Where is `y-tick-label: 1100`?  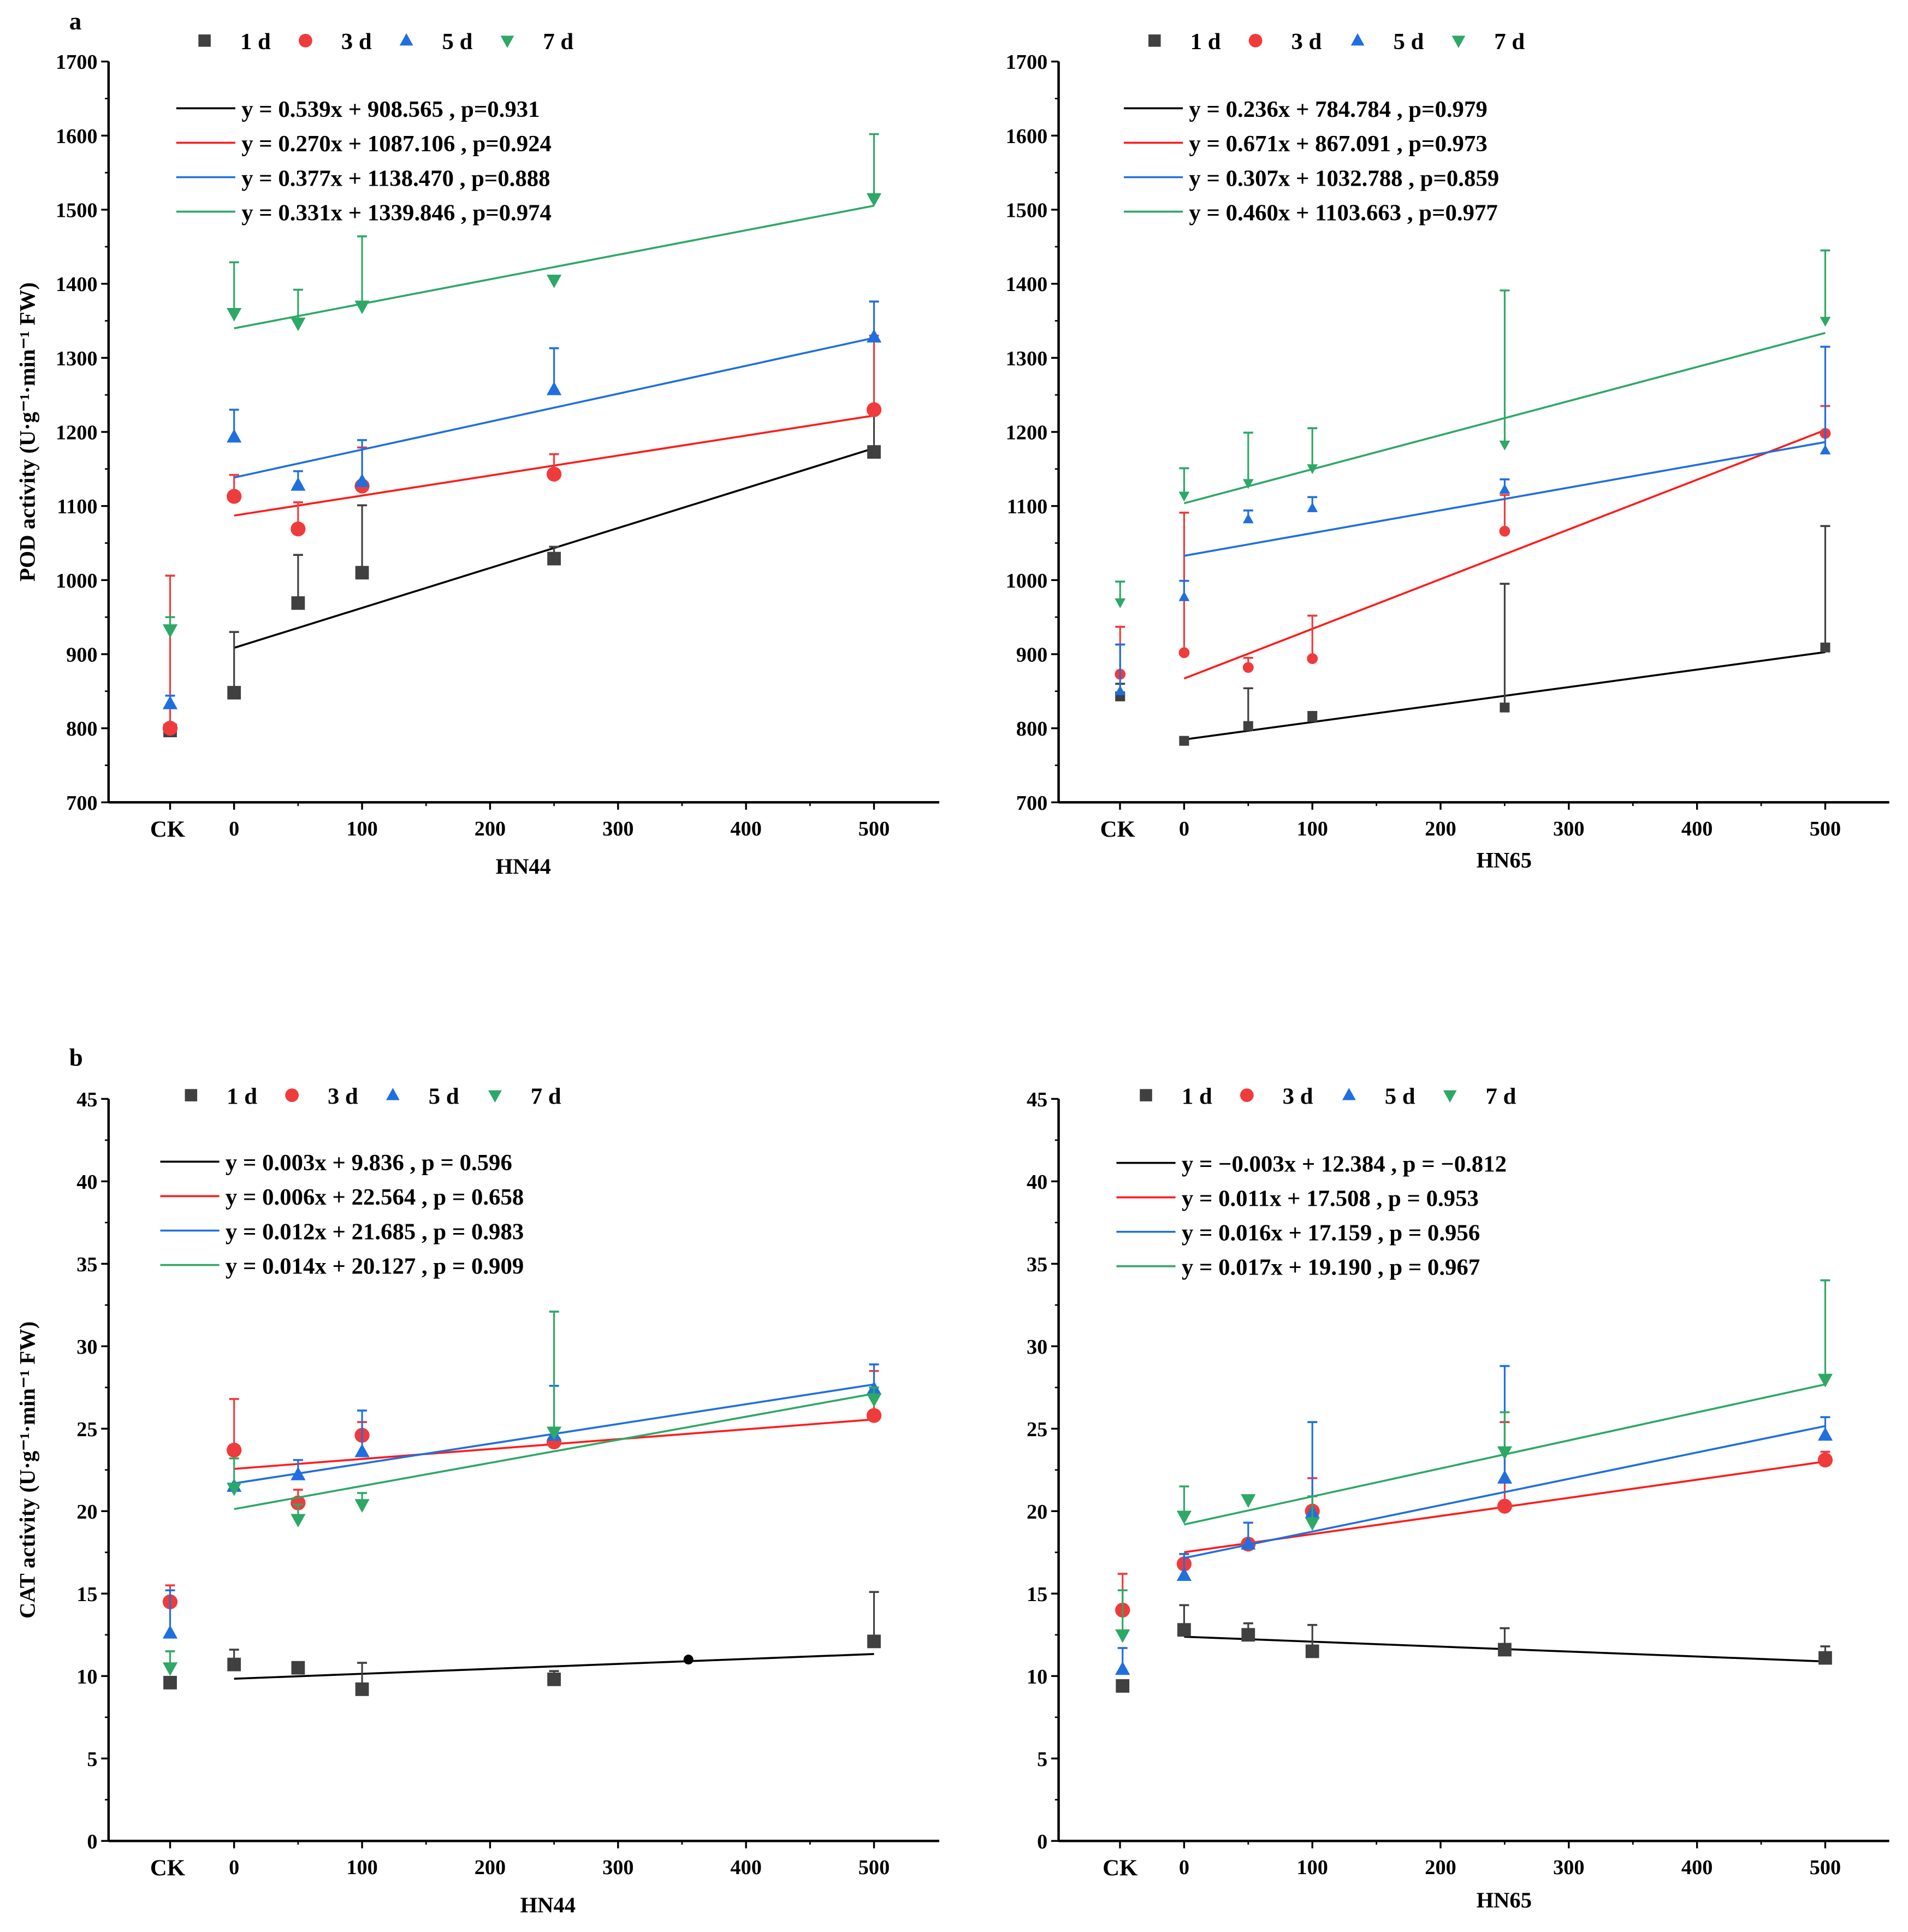 y-tick-label: 1100 is located at coordinates (77, 507).